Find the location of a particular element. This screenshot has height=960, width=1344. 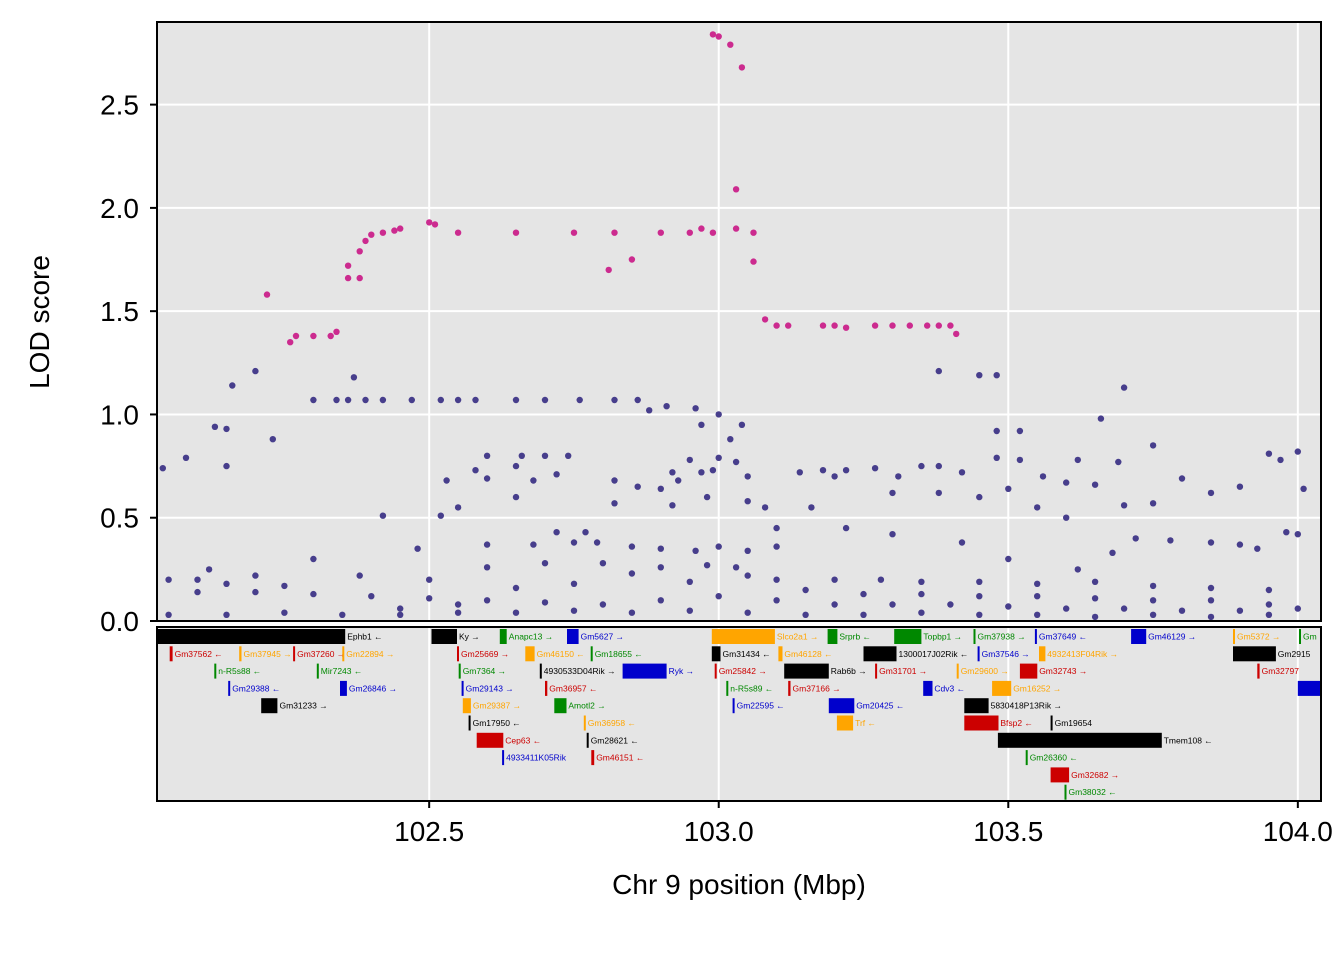

x-tick-label: 103.5 is located at coordinates (1008, 831).